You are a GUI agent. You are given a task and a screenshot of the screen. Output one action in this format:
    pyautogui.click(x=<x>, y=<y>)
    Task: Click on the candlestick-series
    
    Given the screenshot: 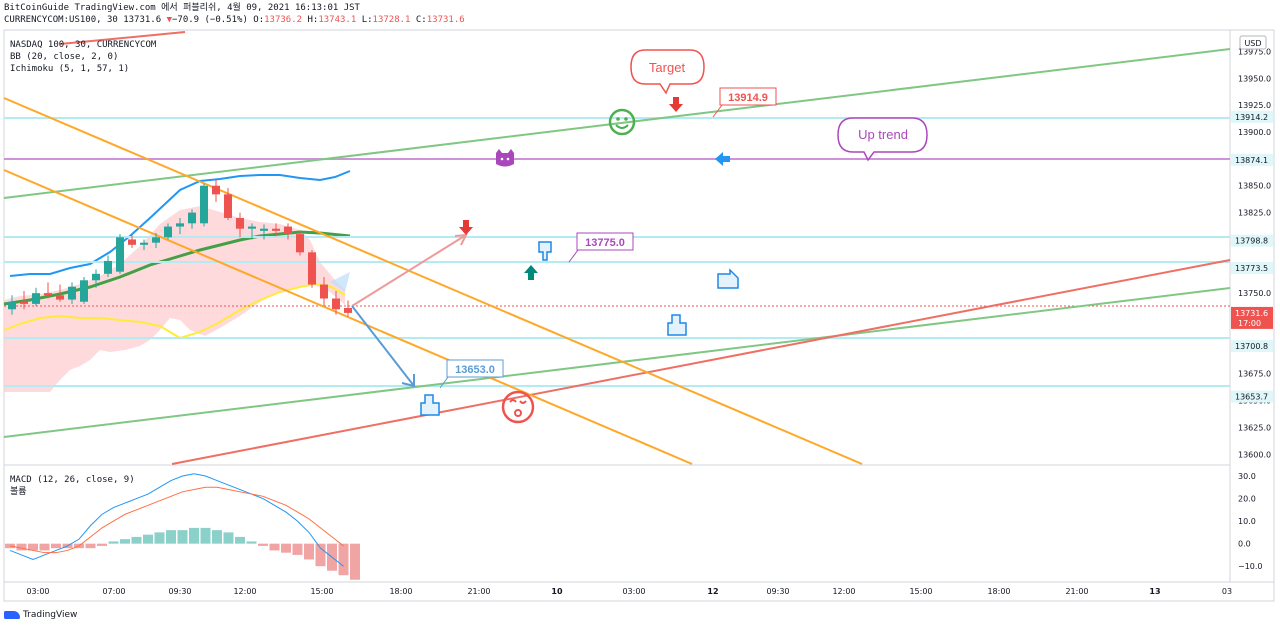 What is the action you would take?
    pyautogui.click(x=180, y=248)
    